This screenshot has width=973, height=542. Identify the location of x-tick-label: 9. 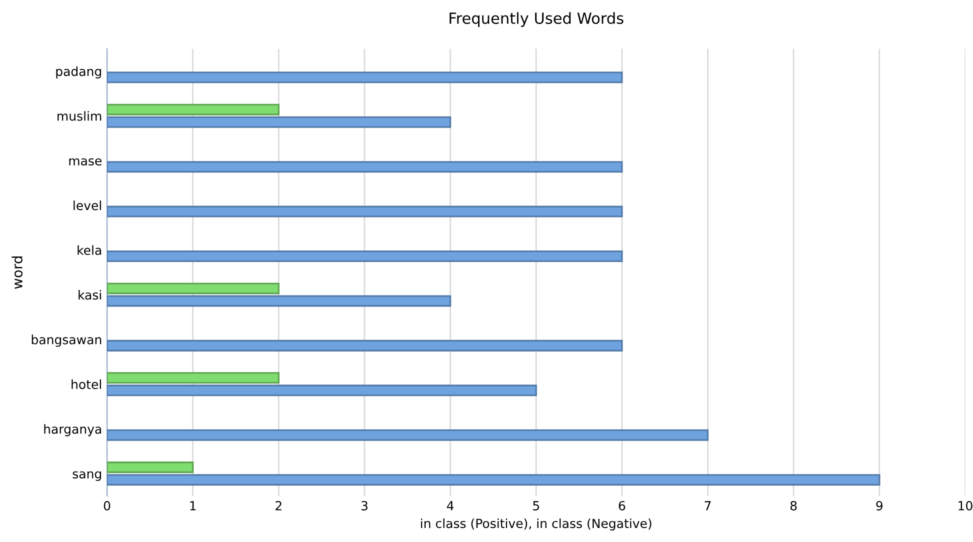
(879, 505).